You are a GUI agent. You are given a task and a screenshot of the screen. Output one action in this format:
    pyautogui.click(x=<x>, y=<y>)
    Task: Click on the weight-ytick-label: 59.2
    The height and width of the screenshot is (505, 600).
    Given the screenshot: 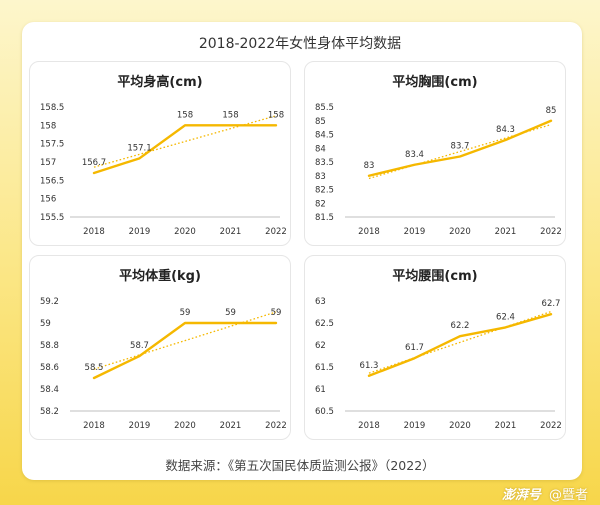 What is the action you would take?
    pyautogui.click(x=49, y=302)
    